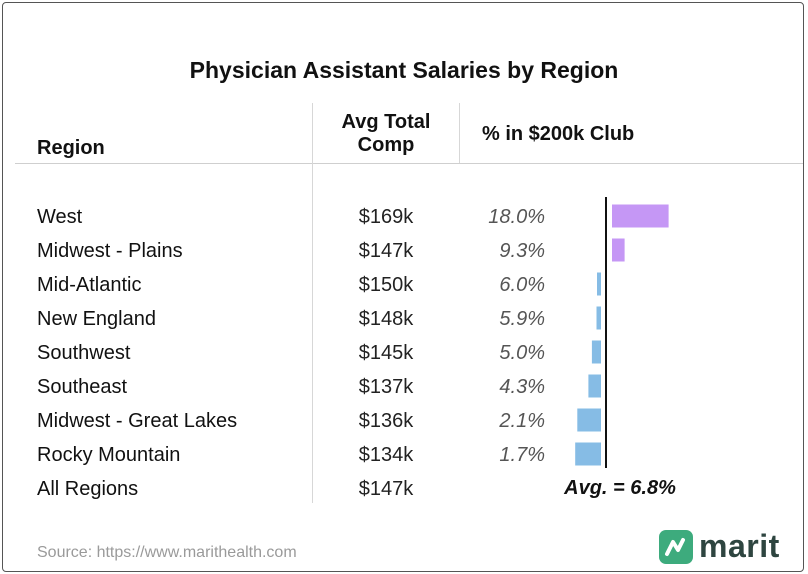 The width and height of the screenshot is (808, 574). I want to click on table-row-pct: 18.0%, so click(516, 217).